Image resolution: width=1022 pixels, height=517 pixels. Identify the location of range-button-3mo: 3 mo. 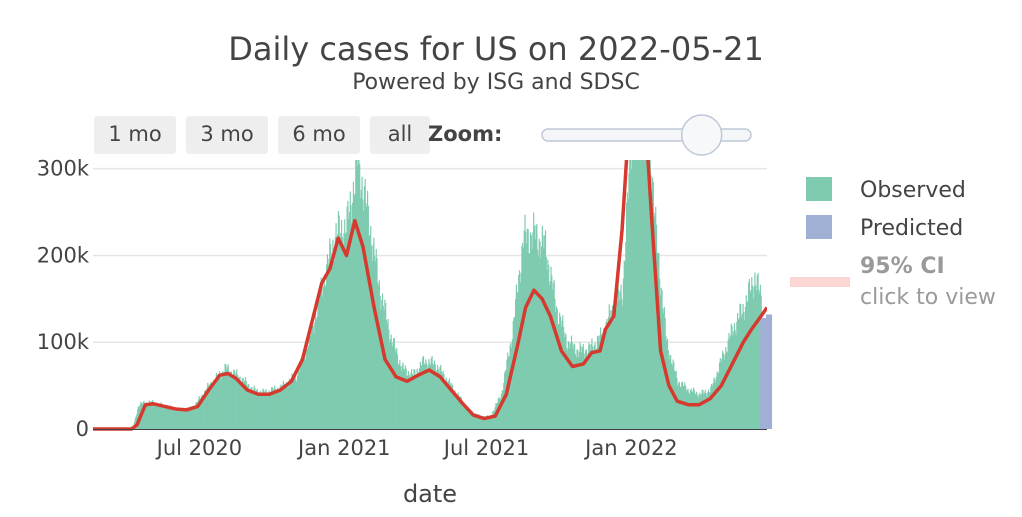
(227, 135).